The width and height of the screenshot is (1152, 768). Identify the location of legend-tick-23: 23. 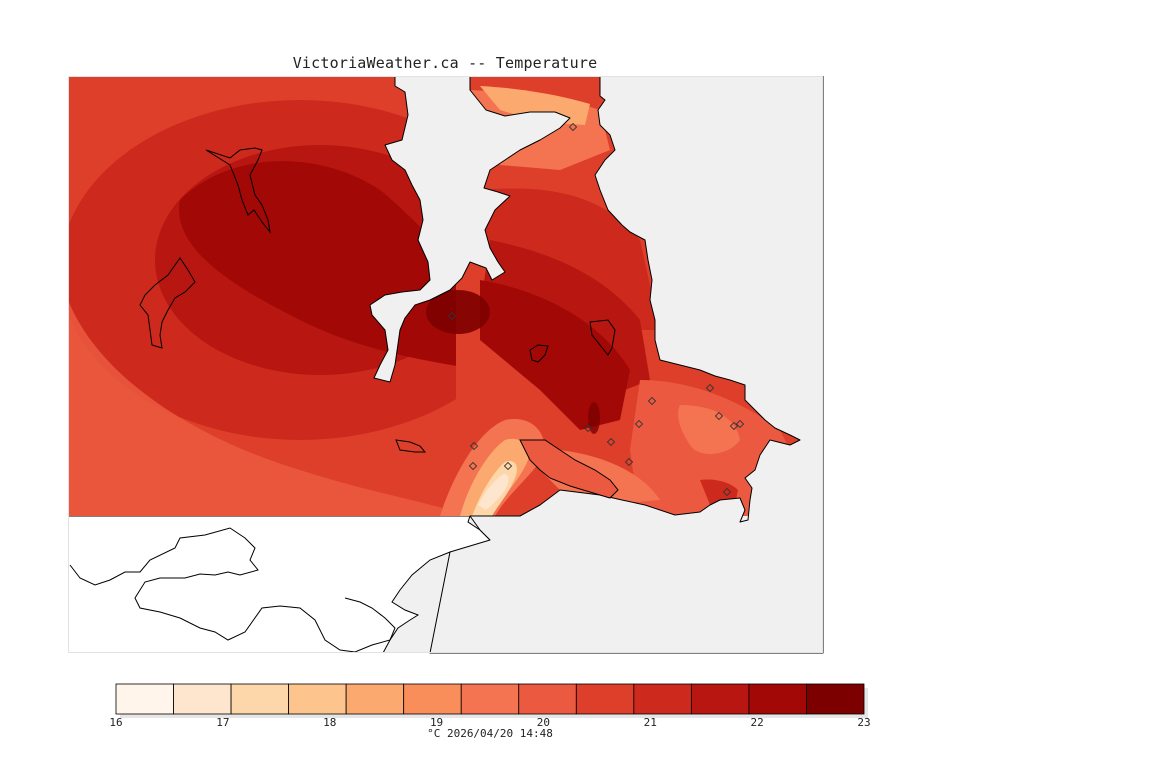
(863, 721).